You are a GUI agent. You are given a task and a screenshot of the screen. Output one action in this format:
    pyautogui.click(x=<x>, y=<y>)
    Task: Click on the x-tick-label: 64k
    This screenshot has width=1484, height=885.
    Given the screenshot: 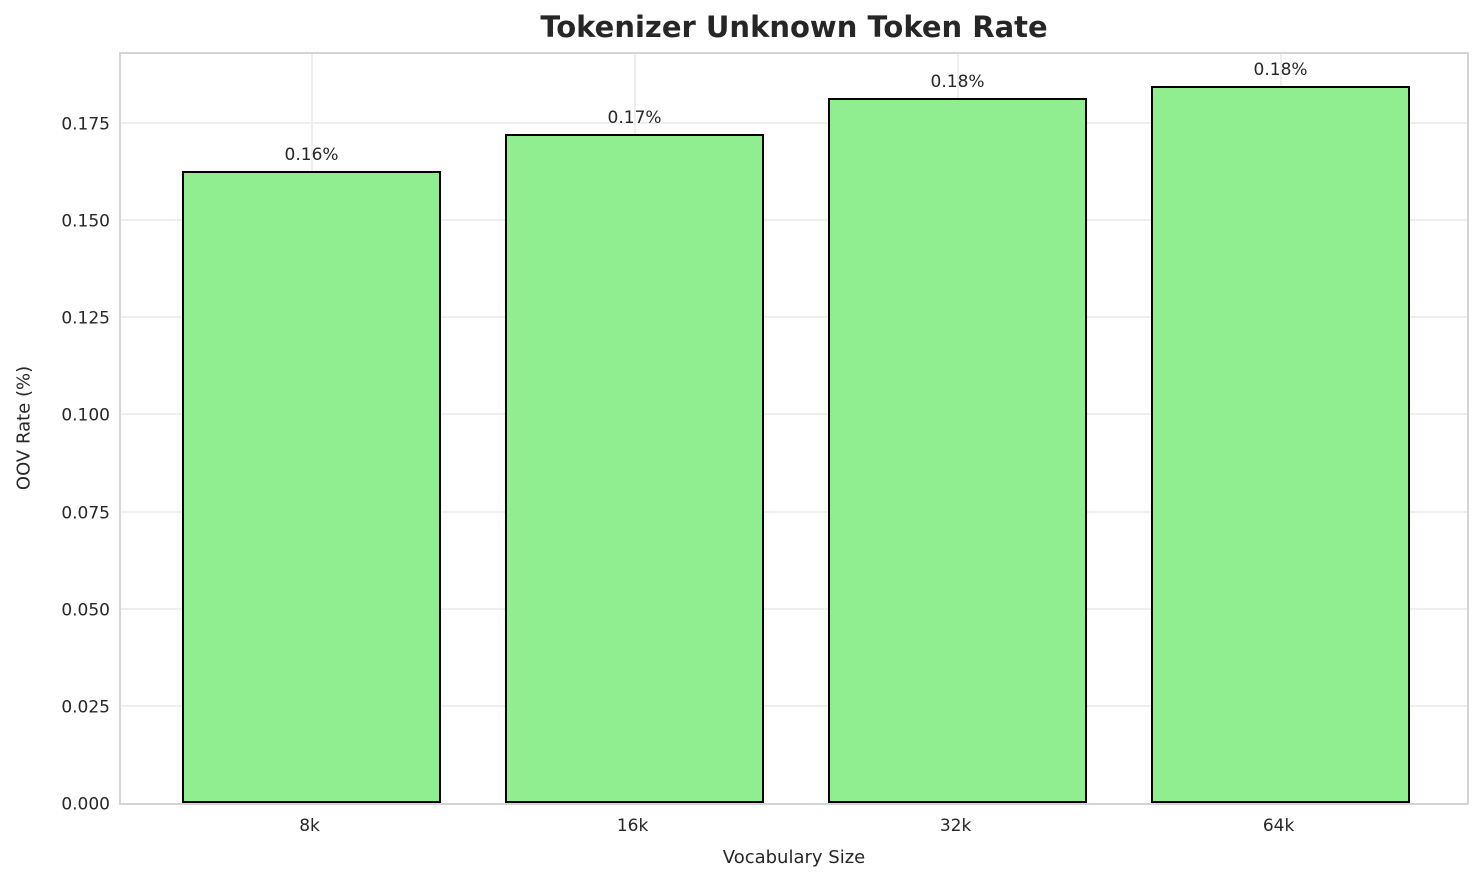 What is the action you would take?
    pyautogui.click(x=1278, y=826)
    